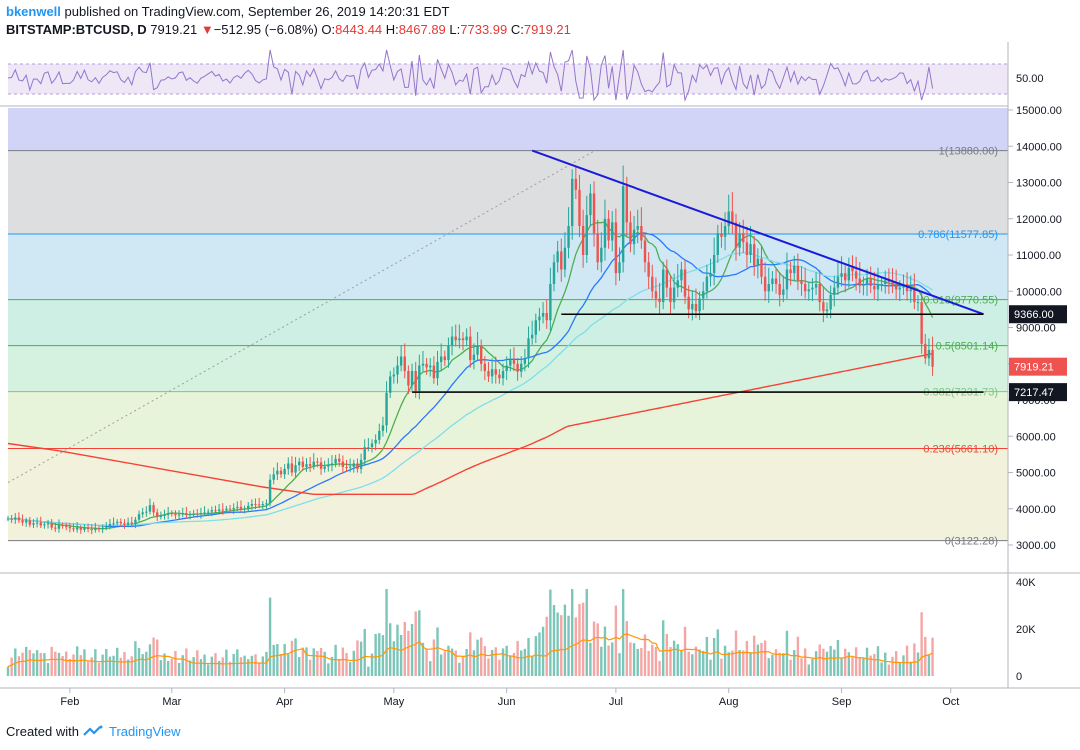 The width and height of the screenshot is (1080, 750). What do you see at coordinates (1039, 292) in the screenshot?
I see `y-tick-label: 10000.00` at bounding box center [1039, 292].